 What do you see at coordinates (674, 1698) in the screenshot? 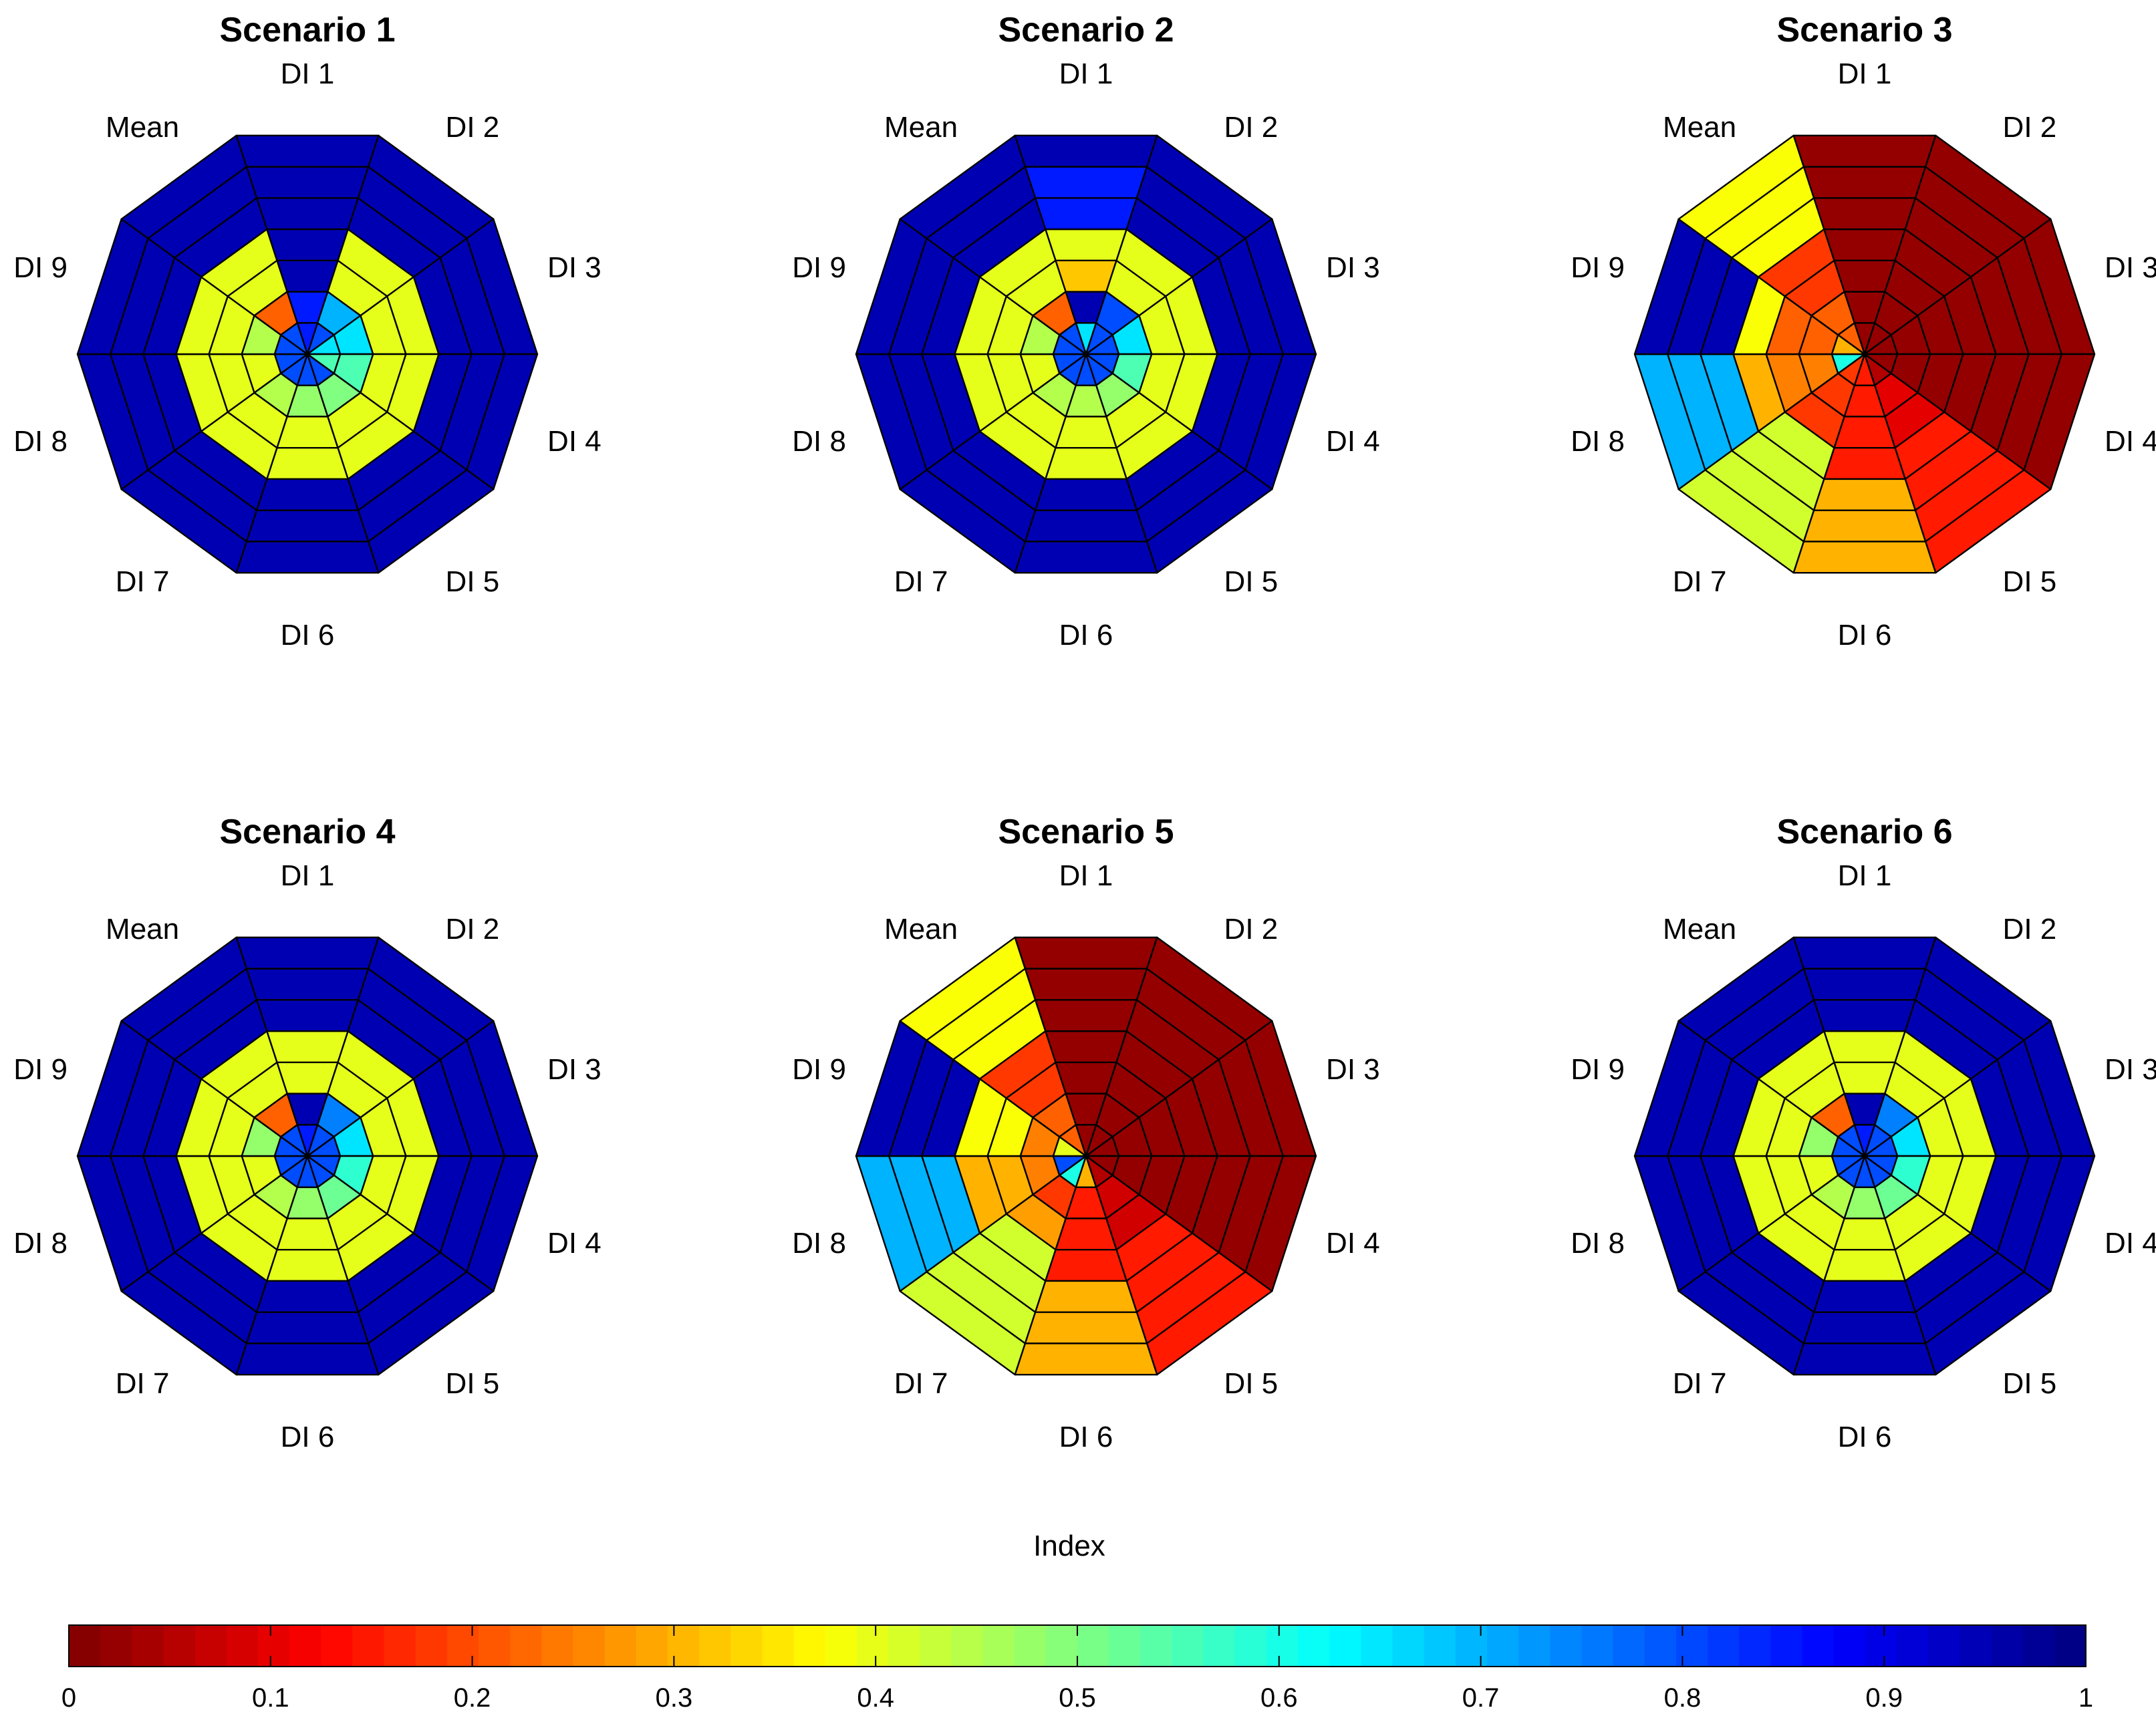
I see `colorbar-tick-label: 0.3` at bounding box center [674, 1698].